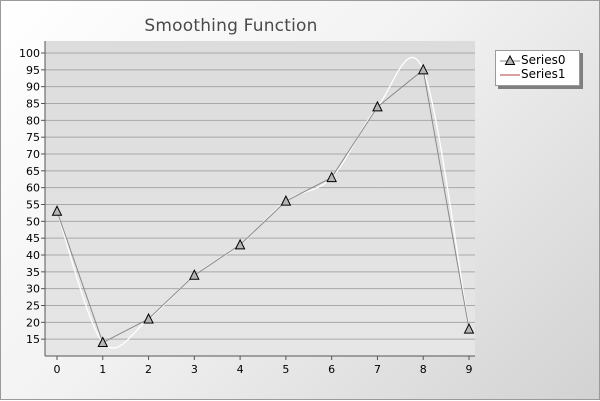 This screenshot has height=401, width=600. What do you see at coordinates (33, 171) in the screenshot?
I see `y-tick-label: 65` at bounding box center [33, 171].